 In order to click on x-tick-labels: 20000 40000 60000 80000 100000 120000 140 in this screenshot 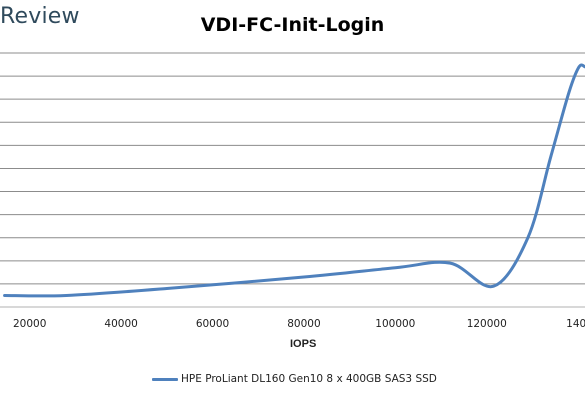, I will do `click(299, 324)`.